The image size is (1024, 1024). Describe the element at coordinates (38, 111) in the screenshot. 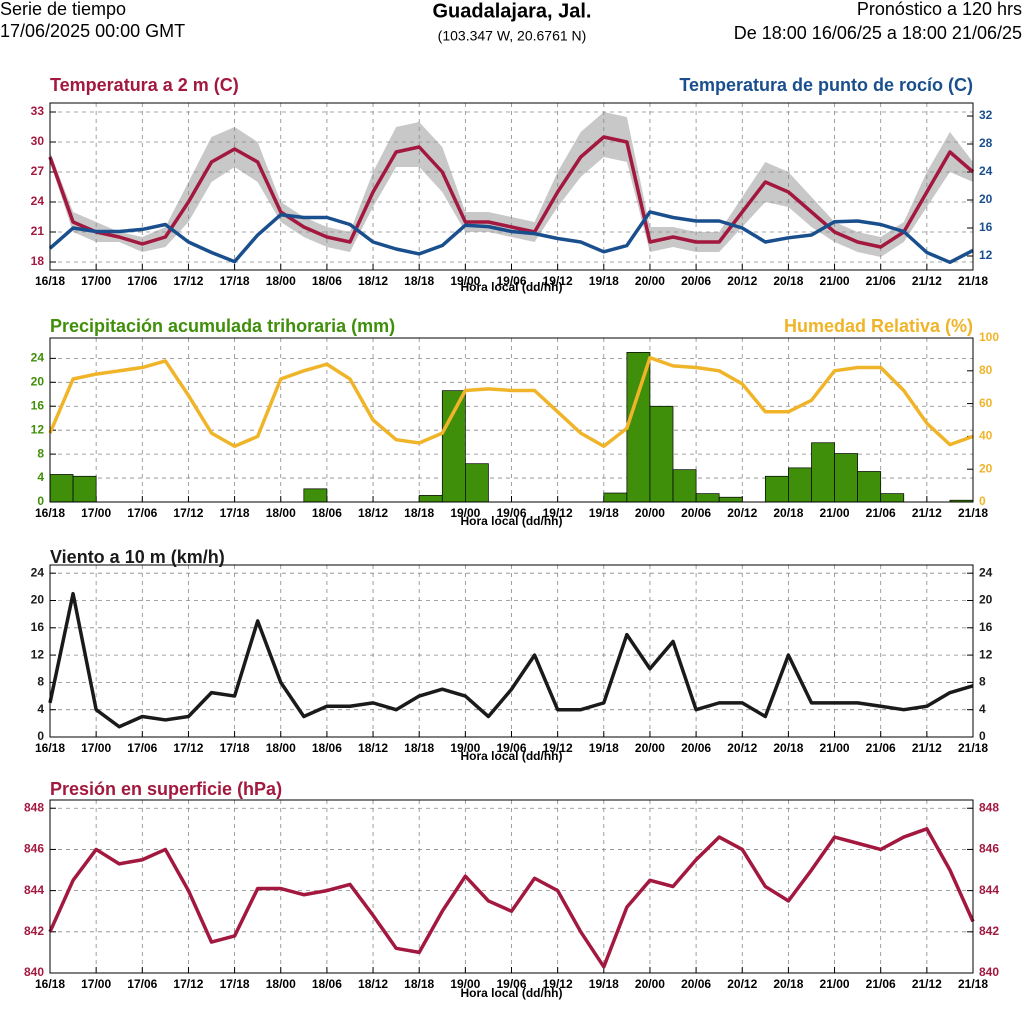

I see `y-tick-label: 33` at that location.